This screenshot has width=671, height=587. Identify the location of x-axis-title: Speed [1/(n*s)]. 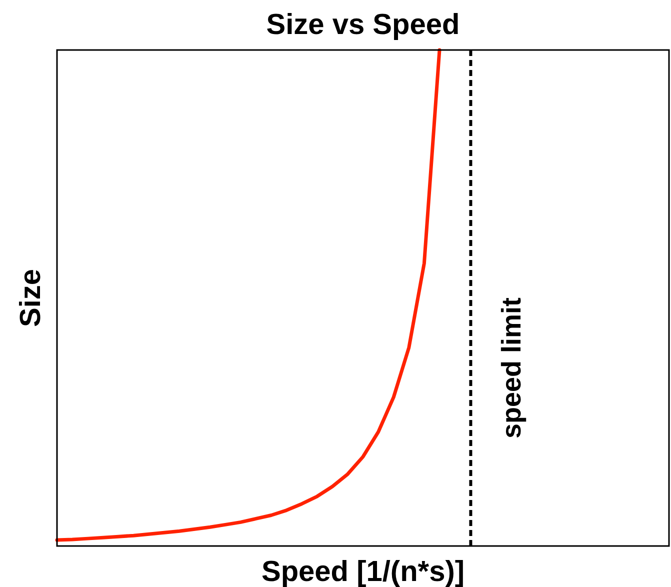
(363, 571).